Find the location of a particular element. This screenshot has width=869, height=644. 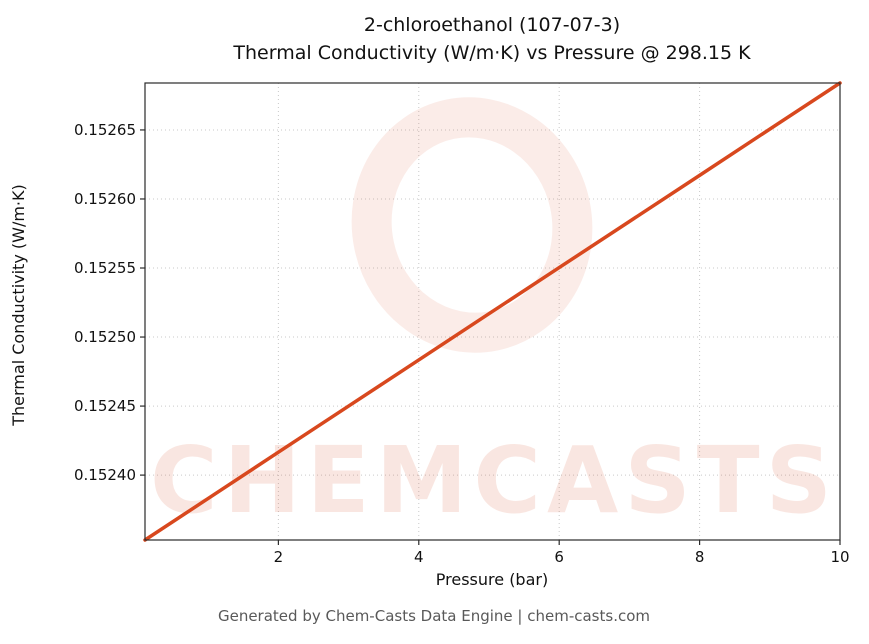

x-tick-label: 10 is located at coordinates (839, 557).